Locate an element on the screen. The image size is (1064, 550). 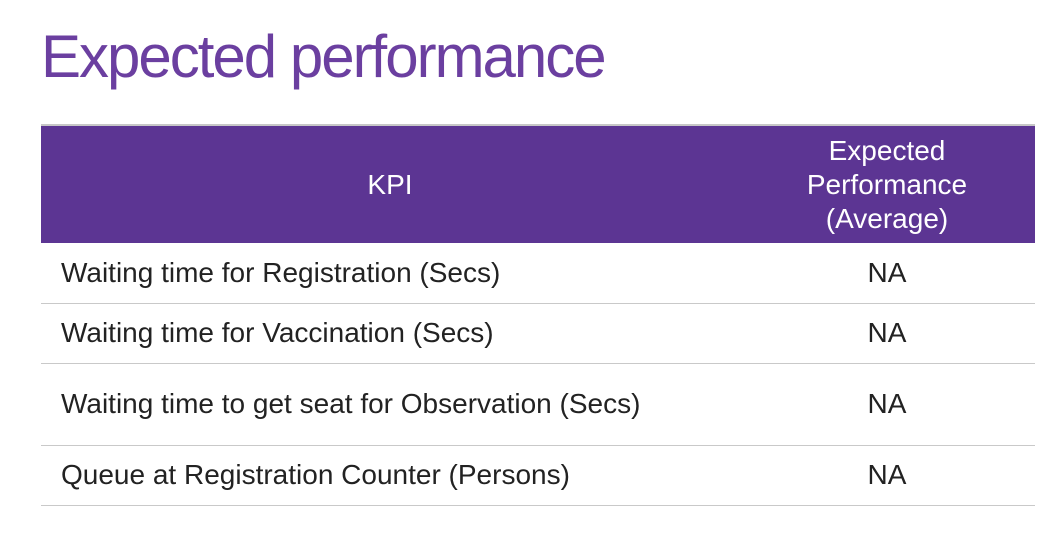
header-kpi: KPI is located at coordinates (390, 183).